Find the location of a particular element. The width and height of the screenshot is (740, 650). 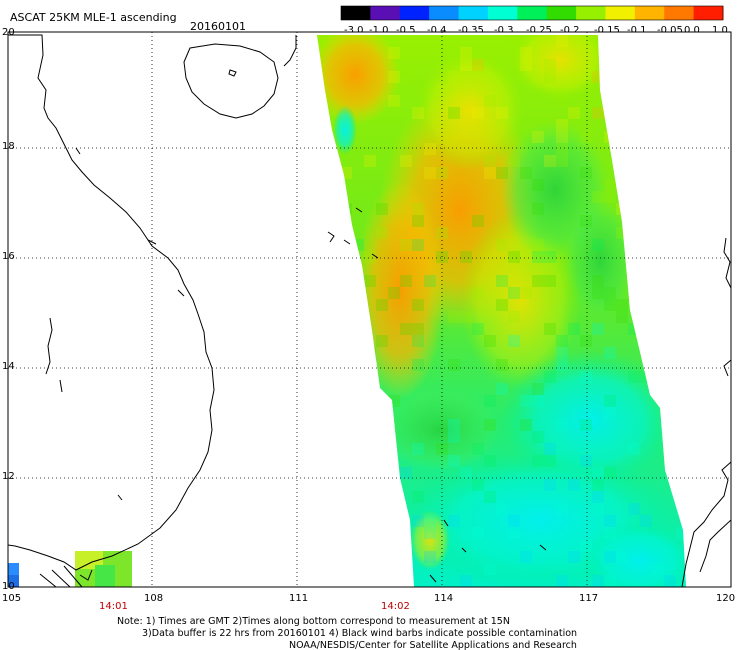

pass-time-2: 14:02 is located at coordinates (395, 606).